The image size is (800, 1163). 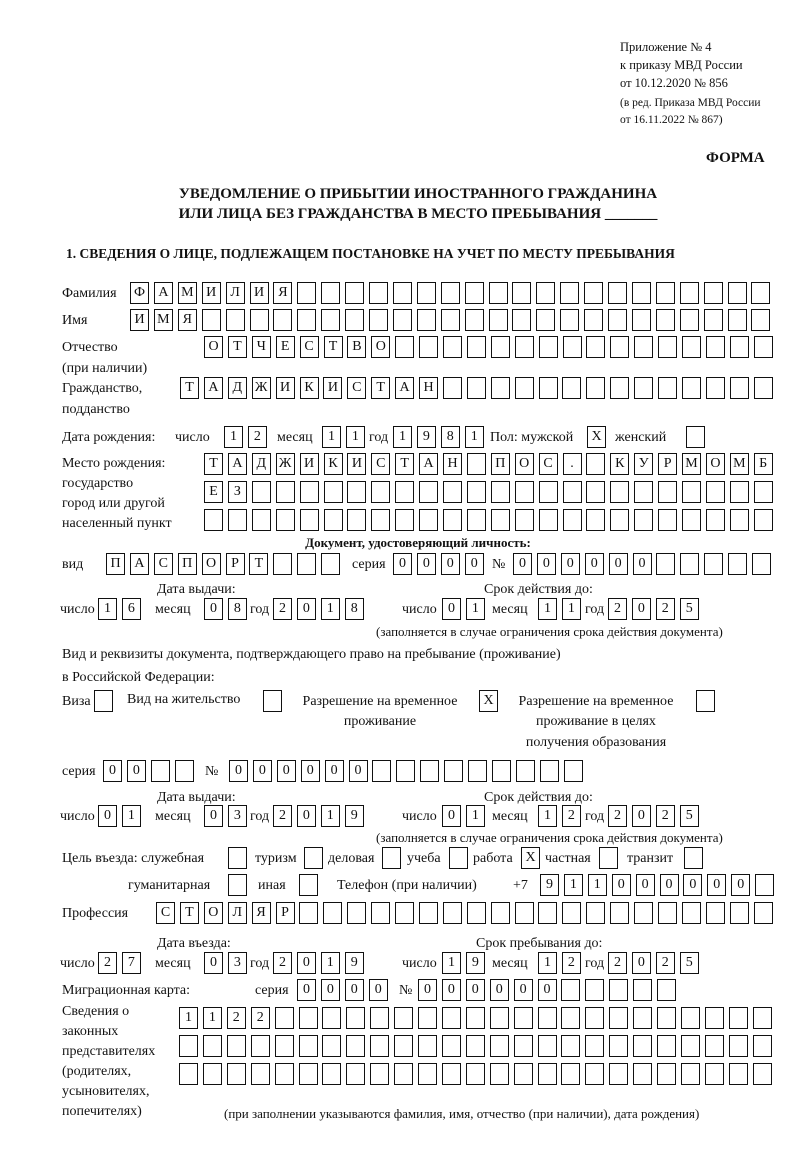 What do you see at coordinates (333, 388) in the screenshot?
I see `char-box: И` at bounding box center [333, 388].